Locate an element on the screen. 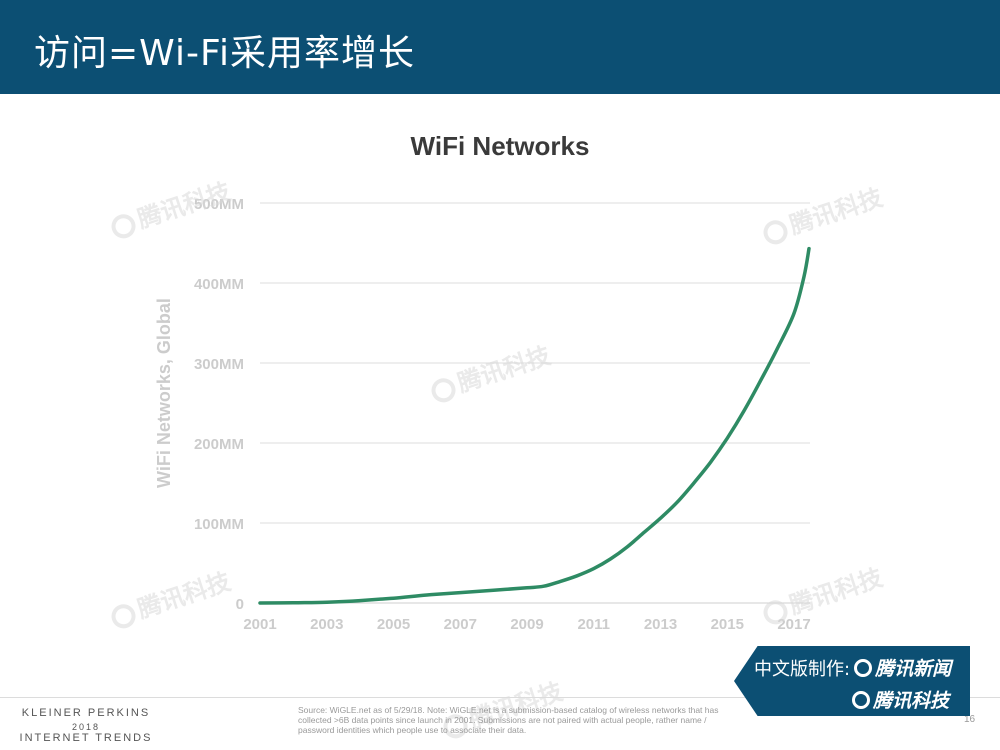  chart-title: WiFi Networks is located at coordinates (500, 146).